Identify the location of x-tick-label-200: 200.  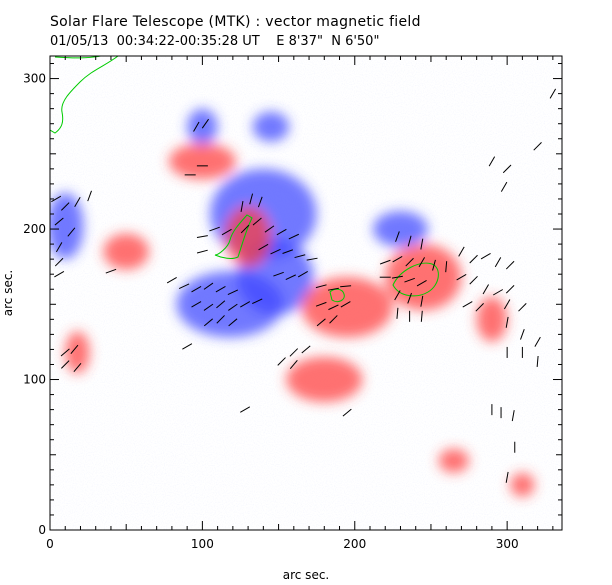
(354, 544).